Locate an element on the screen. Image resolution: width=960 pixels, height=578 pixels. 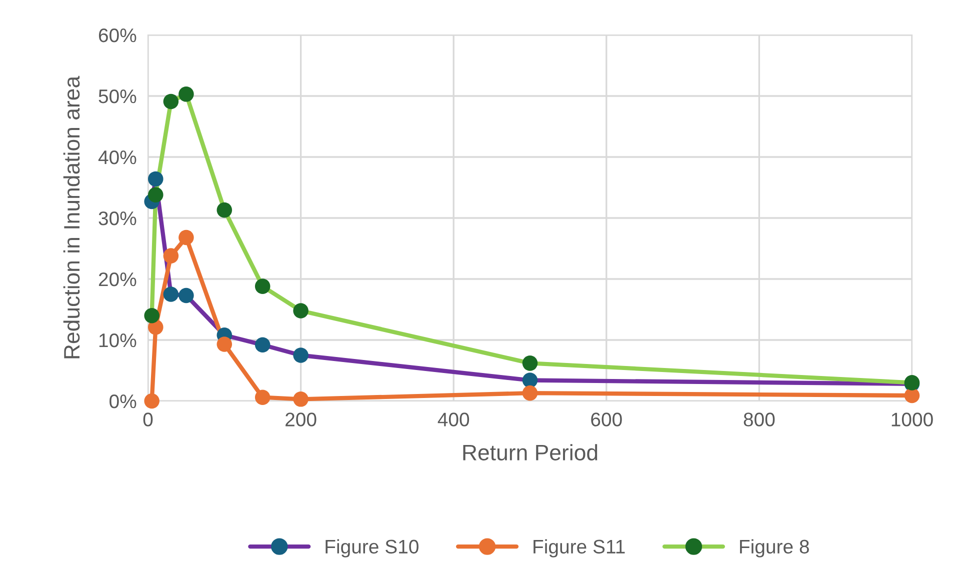
x-axis-title: Return Period is located at coordinates (530, 452).